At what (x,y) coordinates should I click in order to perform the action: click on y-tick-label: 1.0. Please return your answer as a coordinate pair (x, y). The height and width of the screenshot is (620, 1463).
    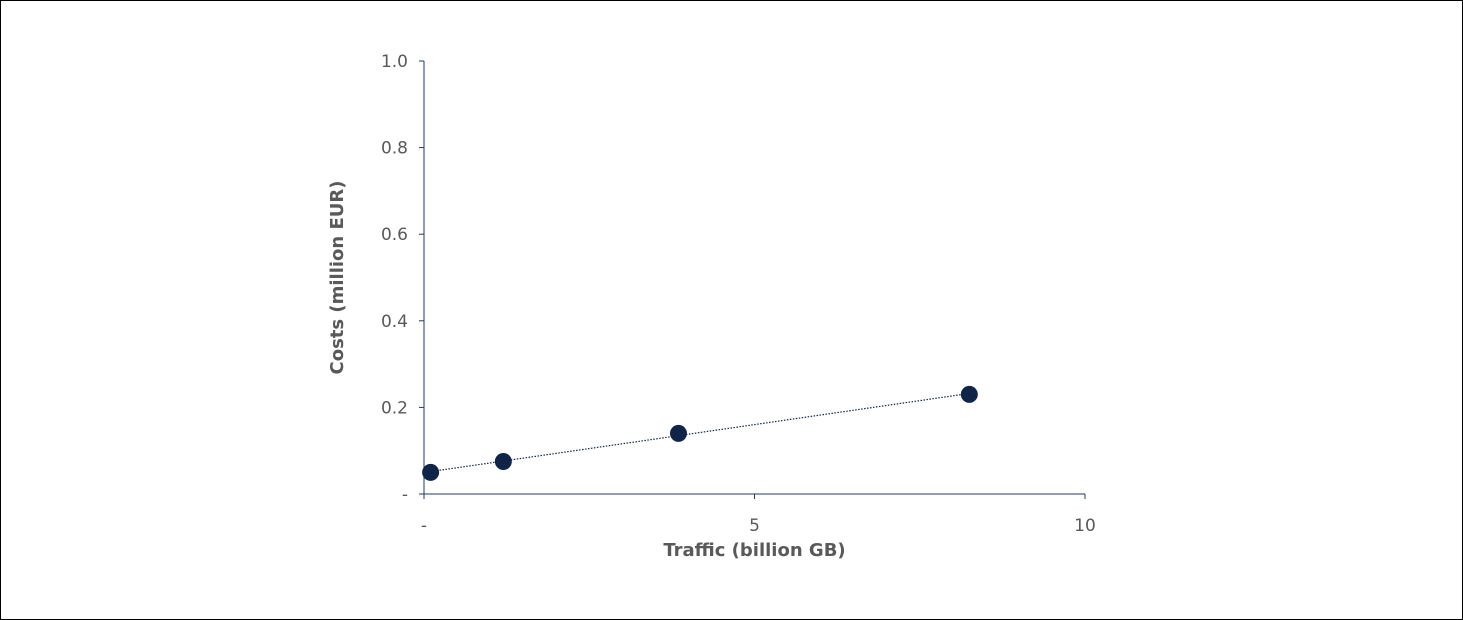
    Looking at the image, I should click on (394, 62).